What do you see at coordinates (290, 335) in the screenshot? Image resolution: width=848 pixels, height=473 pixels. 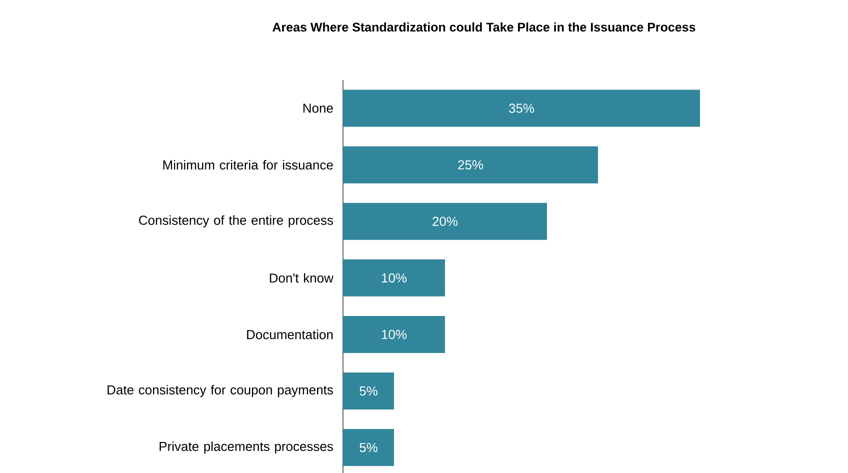 I see `y-tick-label: Documentation` at bounding box center [290, 335].